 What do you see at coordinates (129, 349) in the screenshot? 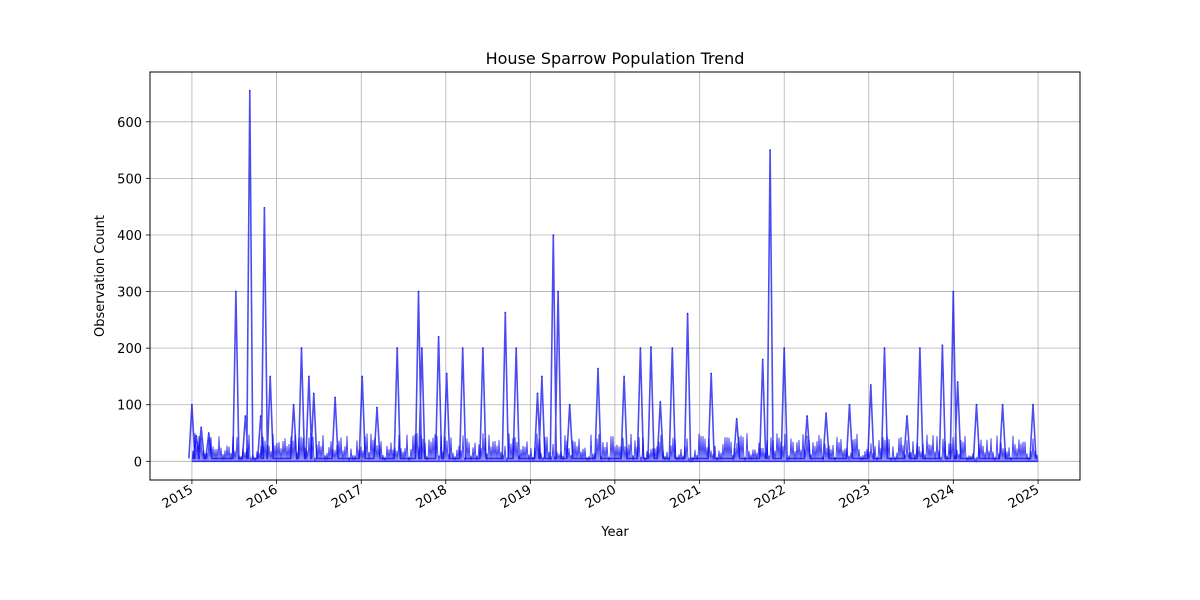
I see `y-tick-label: 200` at bounding box center [129, 349].